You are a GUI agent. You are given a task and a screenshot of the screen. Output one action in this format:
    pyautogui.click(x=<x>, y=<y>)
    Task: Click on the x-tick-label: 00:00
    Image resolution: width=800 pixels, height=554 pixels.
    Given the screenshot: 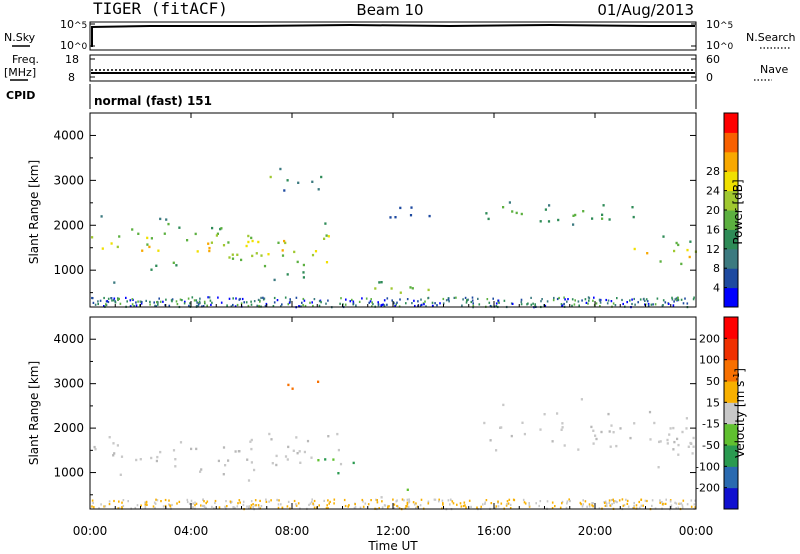 What is the action you would take?
    pyautogui.click(x=696, y=531)
    